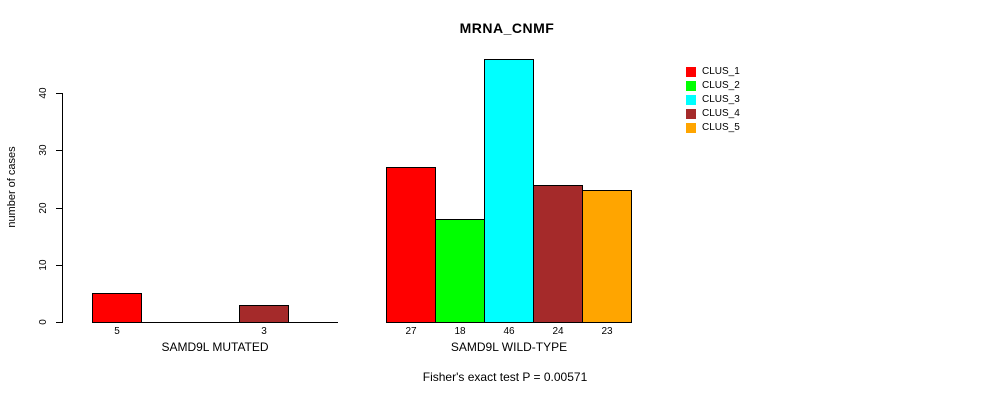 The height and width of the screenshot is (400, 990). Describe the element at coordinates (215, 347) in the screenshot. I see `group-label-samd9l-mutated: SAMD9L MUTATED` at that location.